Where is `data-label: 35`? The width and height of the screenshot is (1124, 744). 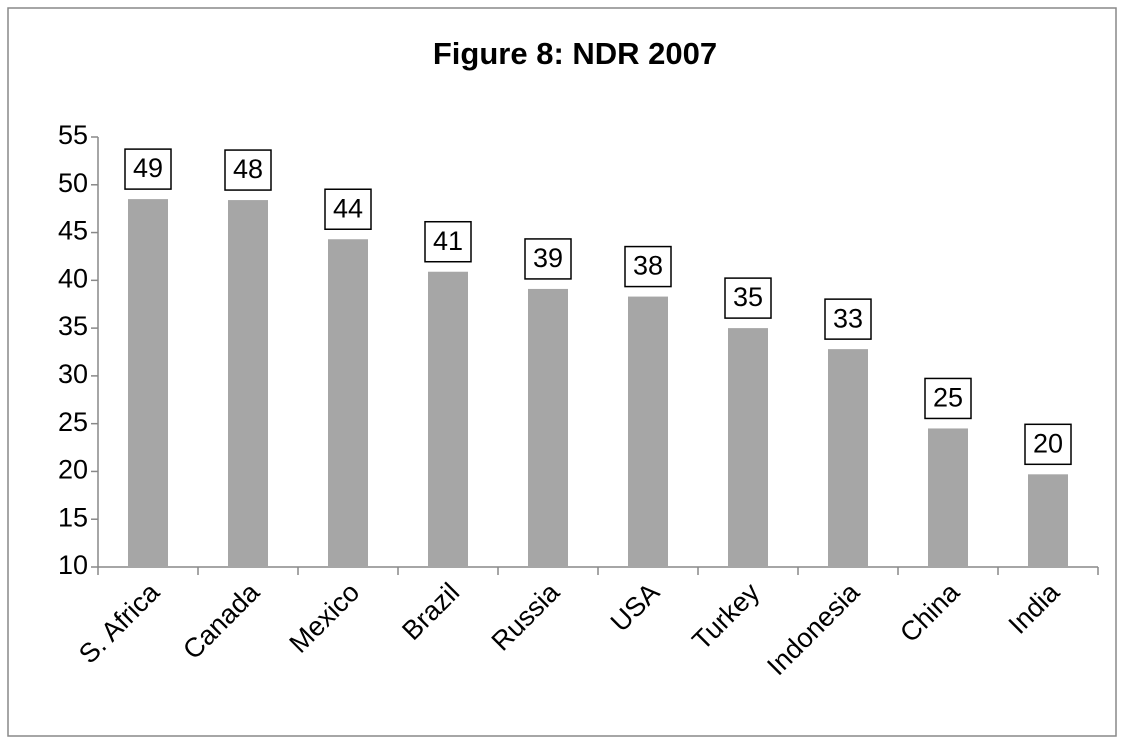 data-label: 35 is located at coordinates (748, 297).